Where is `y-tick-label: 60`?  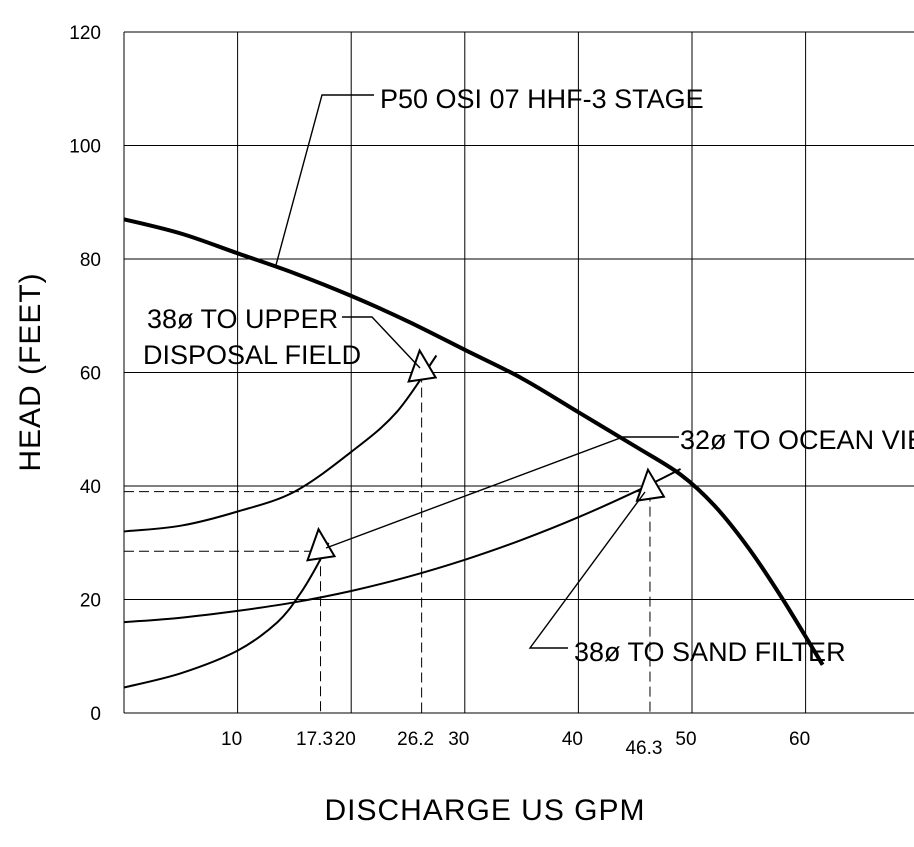
y-tick-label: 60 is located at coordinates (90, 374).